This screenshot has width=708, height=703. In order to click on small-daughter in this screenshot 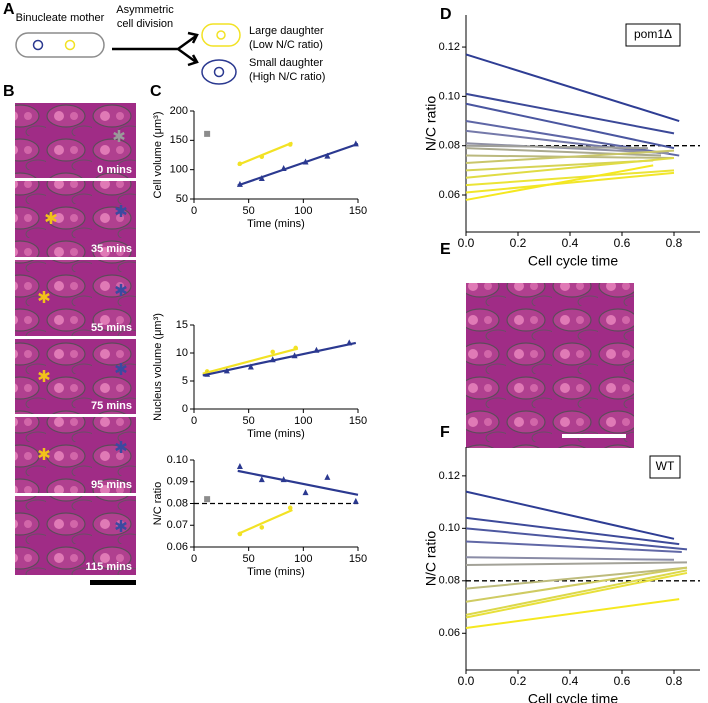, I will do `click(219, 72)`.